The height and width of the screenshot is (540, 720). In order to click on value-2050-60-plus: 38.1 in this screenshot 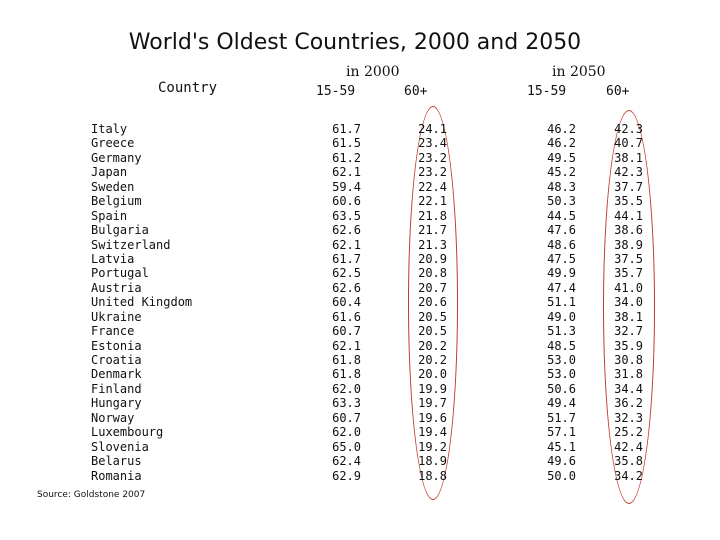, I will do `click(628, 157)`.